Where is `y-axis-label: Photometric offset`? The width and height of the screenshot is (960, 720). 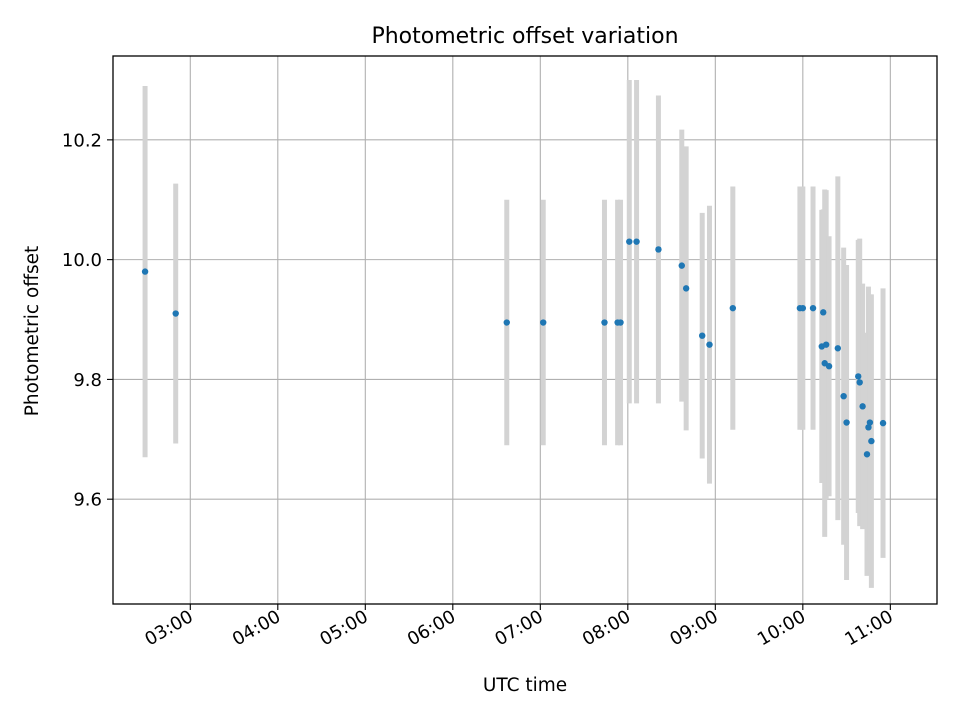
y-axis-label: Photometric offset is located at coordinates (32, 331).